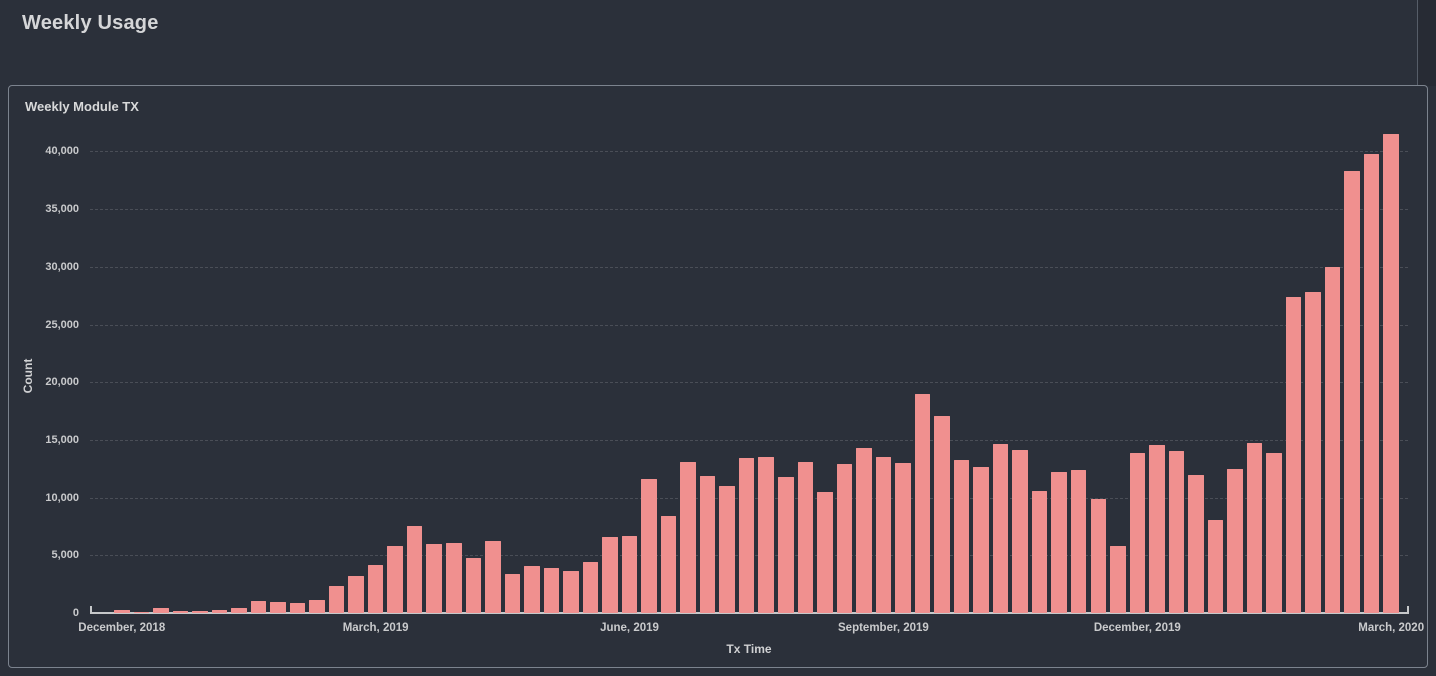 The height and width of the screenshot is (676, 1436). I want to click on y-tick-label: 30,000, so click(62, 266).